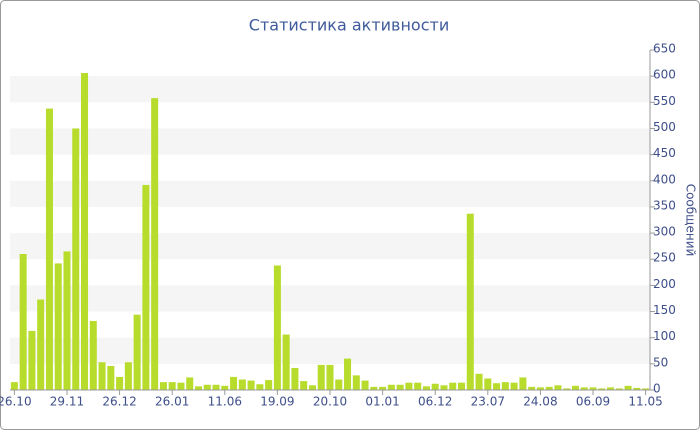 The width and height of the screenshot is (700, 430). Describe the element at coordinates (488, 402) in the screenshot. I see `x-tick-label: 23.07` at that location.